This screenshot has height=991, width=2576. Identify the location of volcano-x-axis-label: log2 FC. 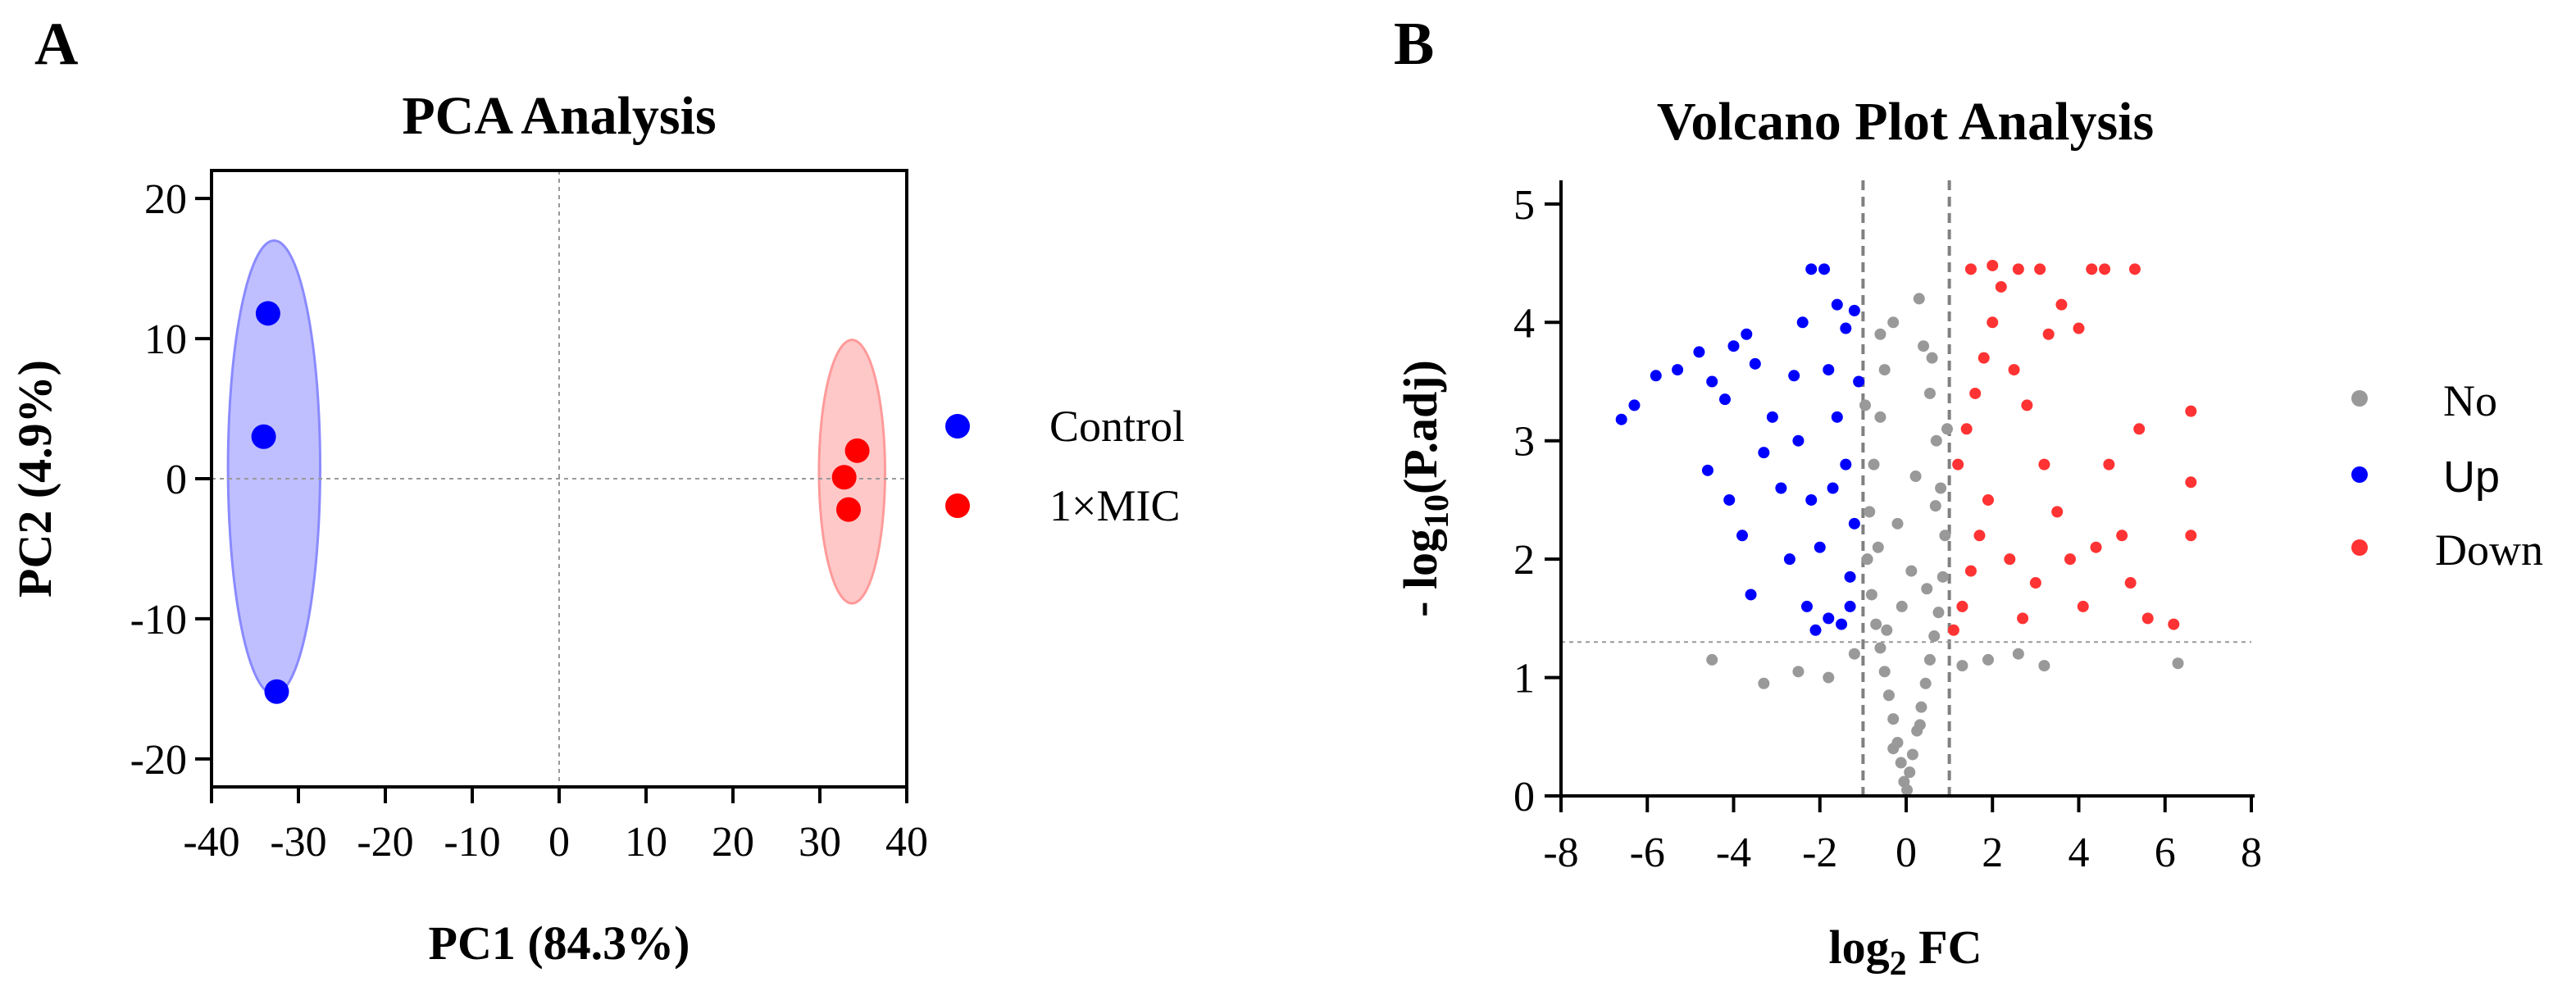
(1906, 952).